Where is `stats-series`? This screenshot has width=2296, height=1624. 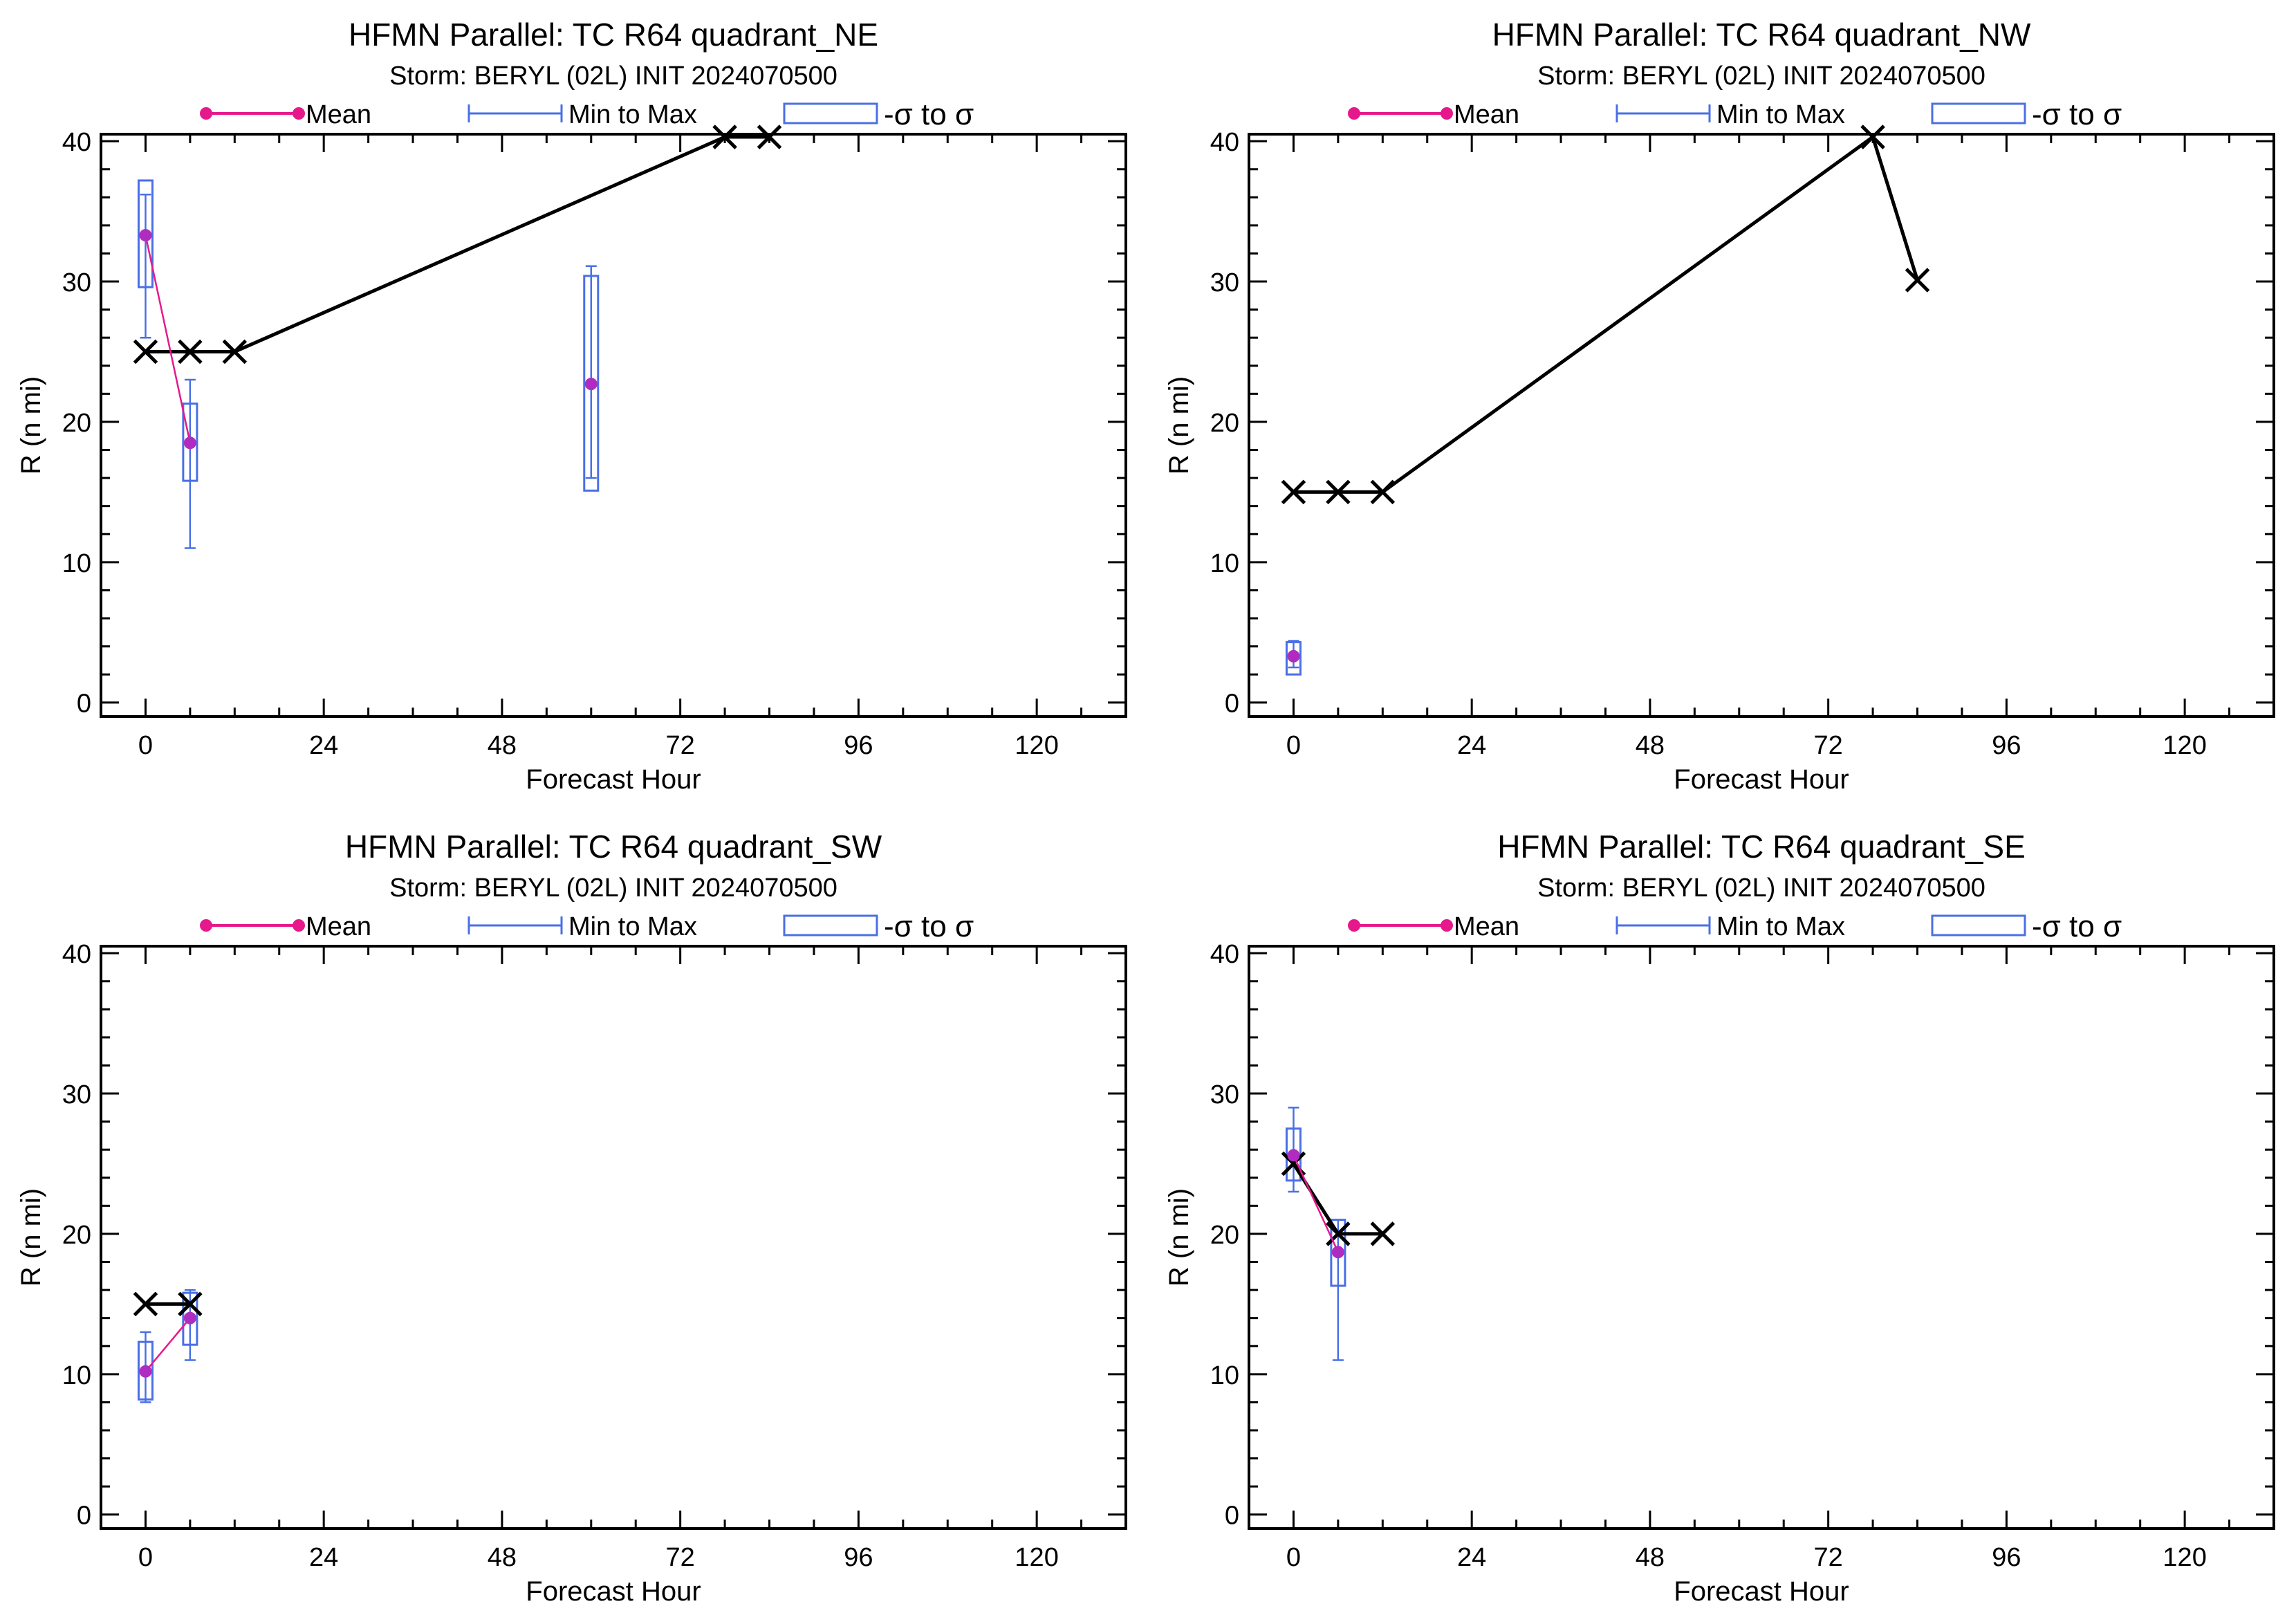 stats-series is located at coordinates (369, 364).